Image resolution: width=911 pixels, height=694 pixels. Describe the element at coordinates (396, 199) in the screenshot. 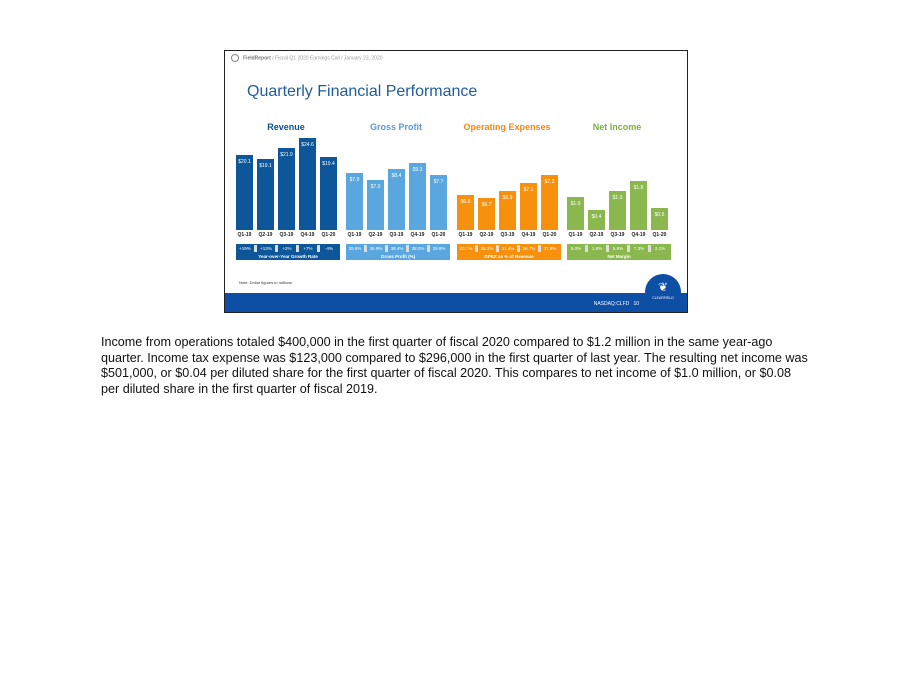

I see `gross-profit-bar: $8.4` at that location.